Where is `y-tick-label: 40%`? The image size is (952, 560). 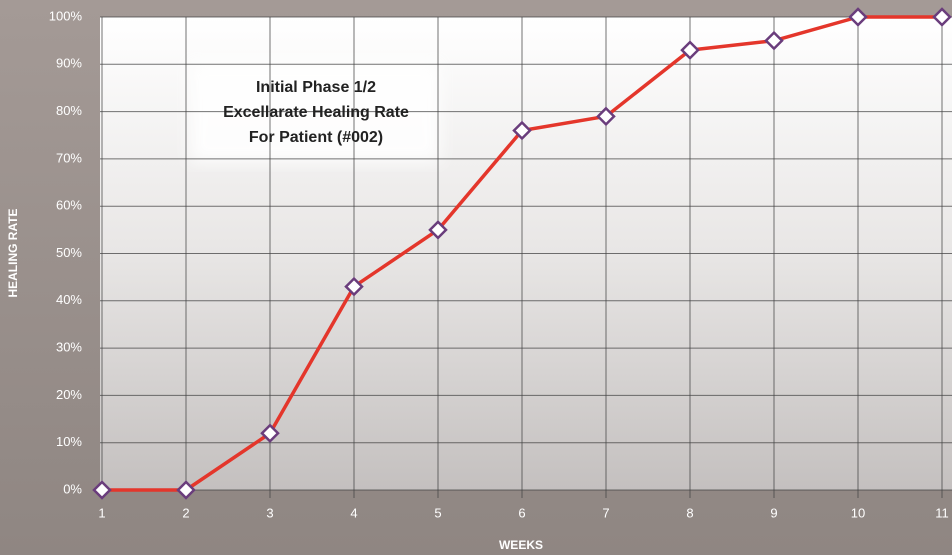
y-tick-label: 40% is located at coordinates (69, 299).